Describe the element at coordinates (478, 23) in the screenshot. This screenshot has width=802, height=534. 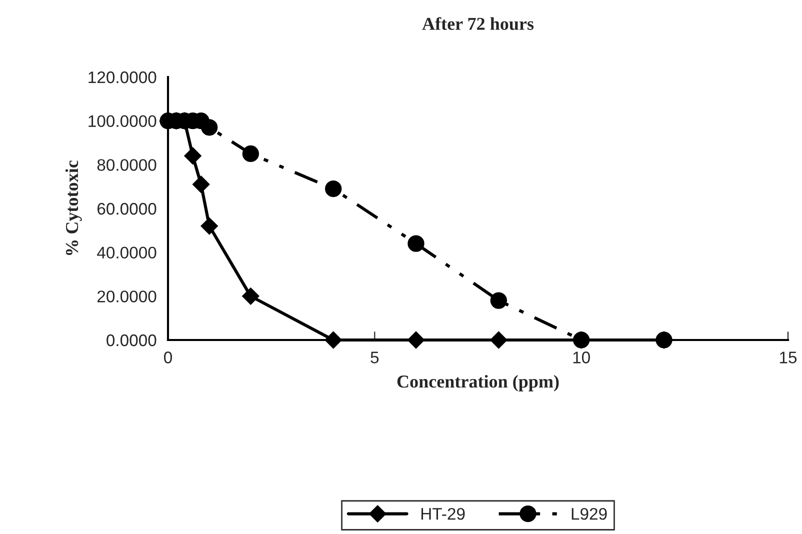
I see `chart-title: After 72 hours` at that location.